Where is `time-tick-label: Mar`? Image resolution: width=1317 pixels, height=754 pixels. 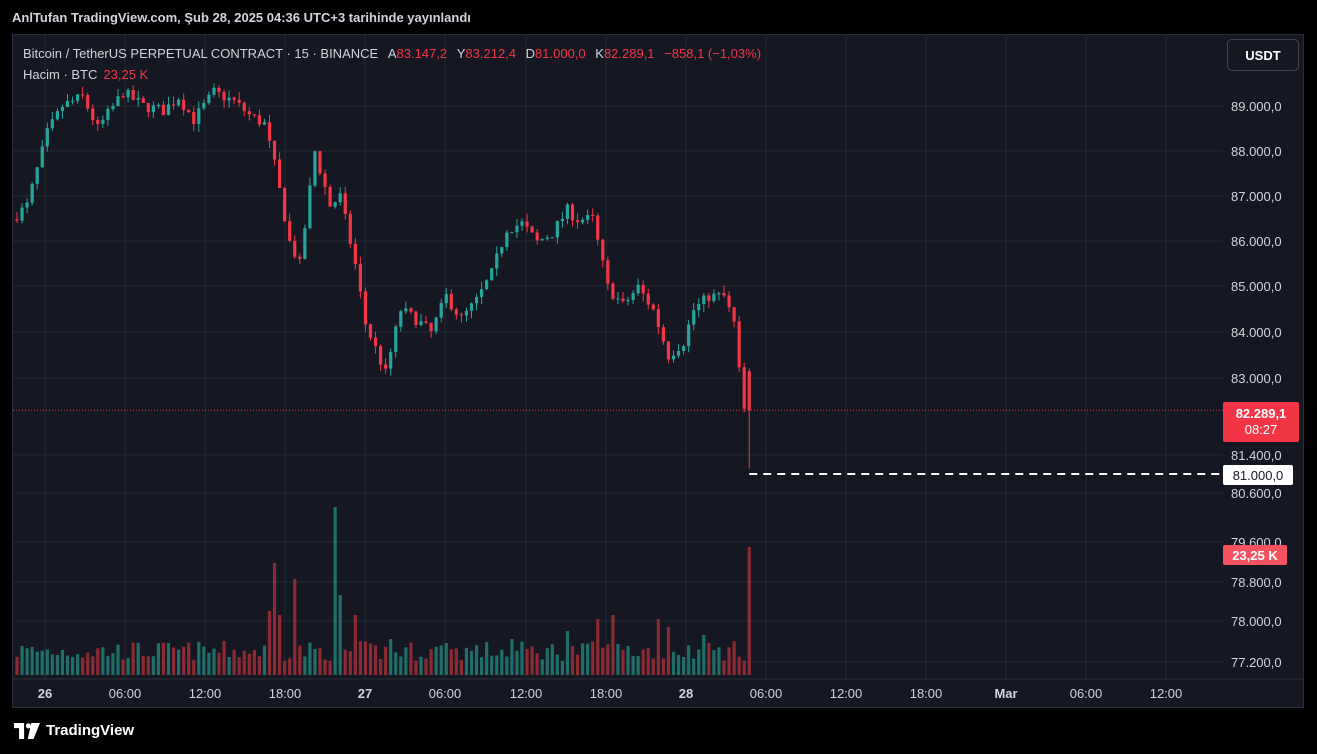 time-tick-label: Mar is located at coordinates (1005, 693).